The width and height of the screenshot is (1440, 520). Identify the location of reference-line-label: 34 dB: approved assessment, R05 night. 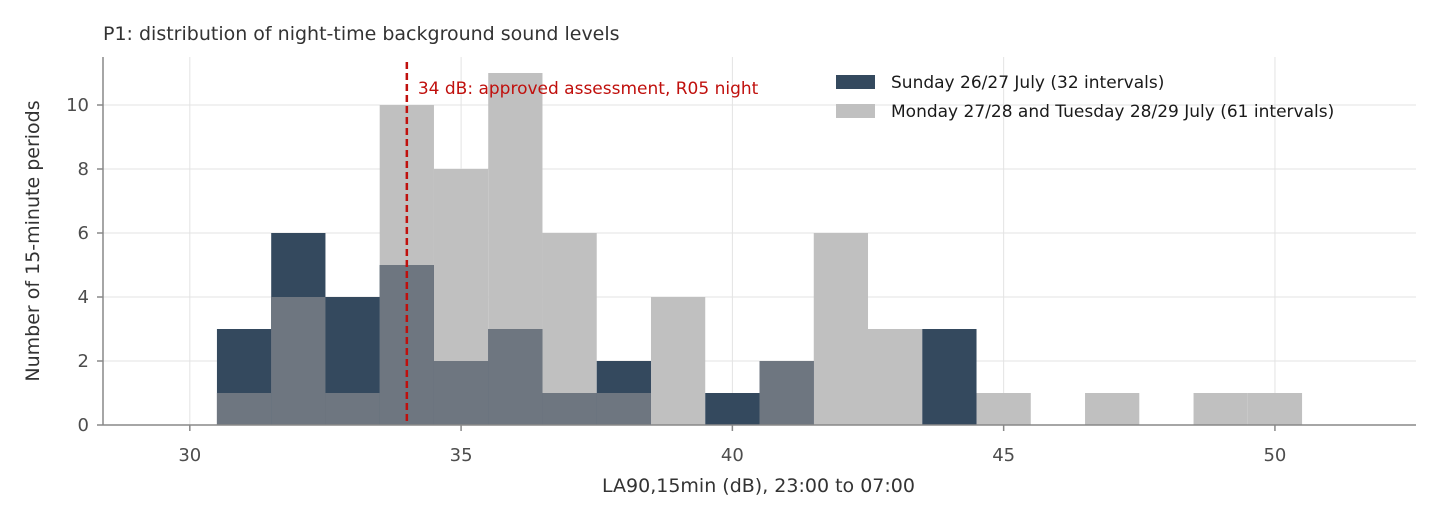
(588, 89).